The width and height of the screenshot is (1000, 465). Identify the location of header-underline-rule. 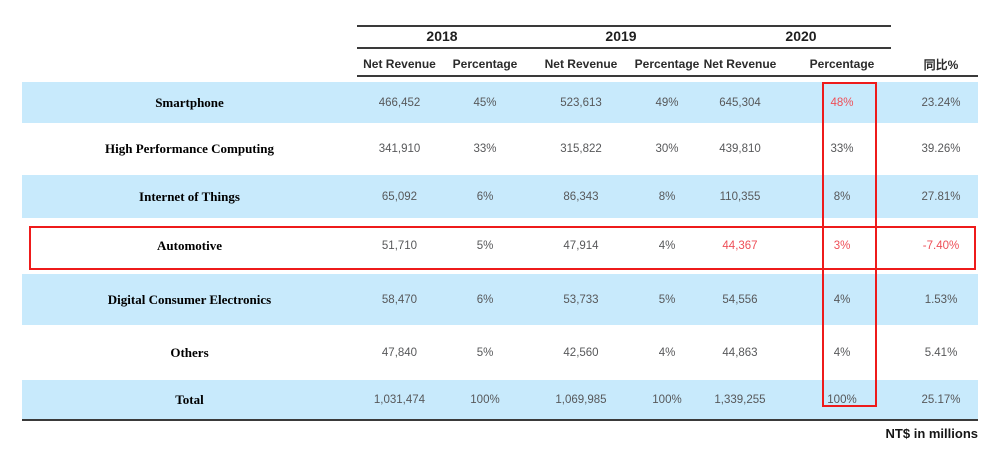
(667, 76).